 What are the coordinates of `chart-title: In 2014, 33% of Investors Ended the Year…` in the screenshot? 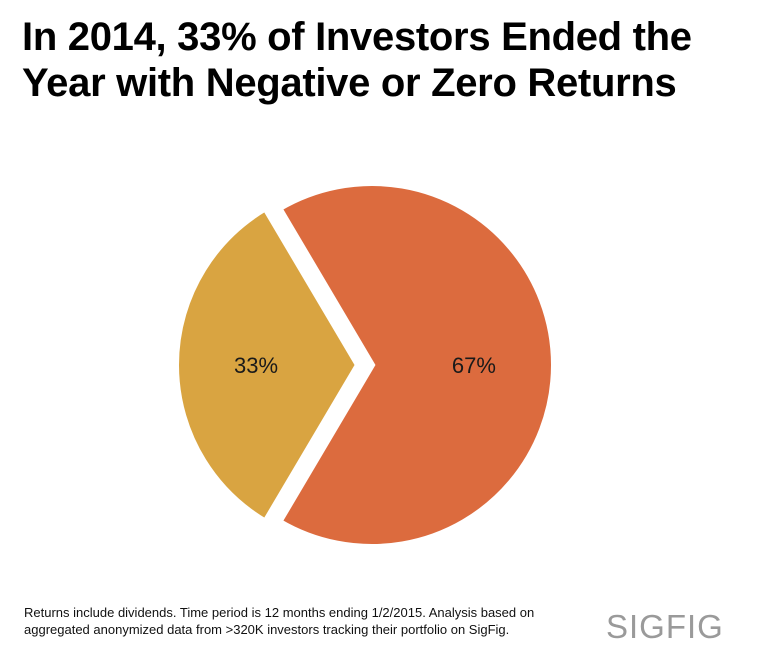 It's located at (382, 60).